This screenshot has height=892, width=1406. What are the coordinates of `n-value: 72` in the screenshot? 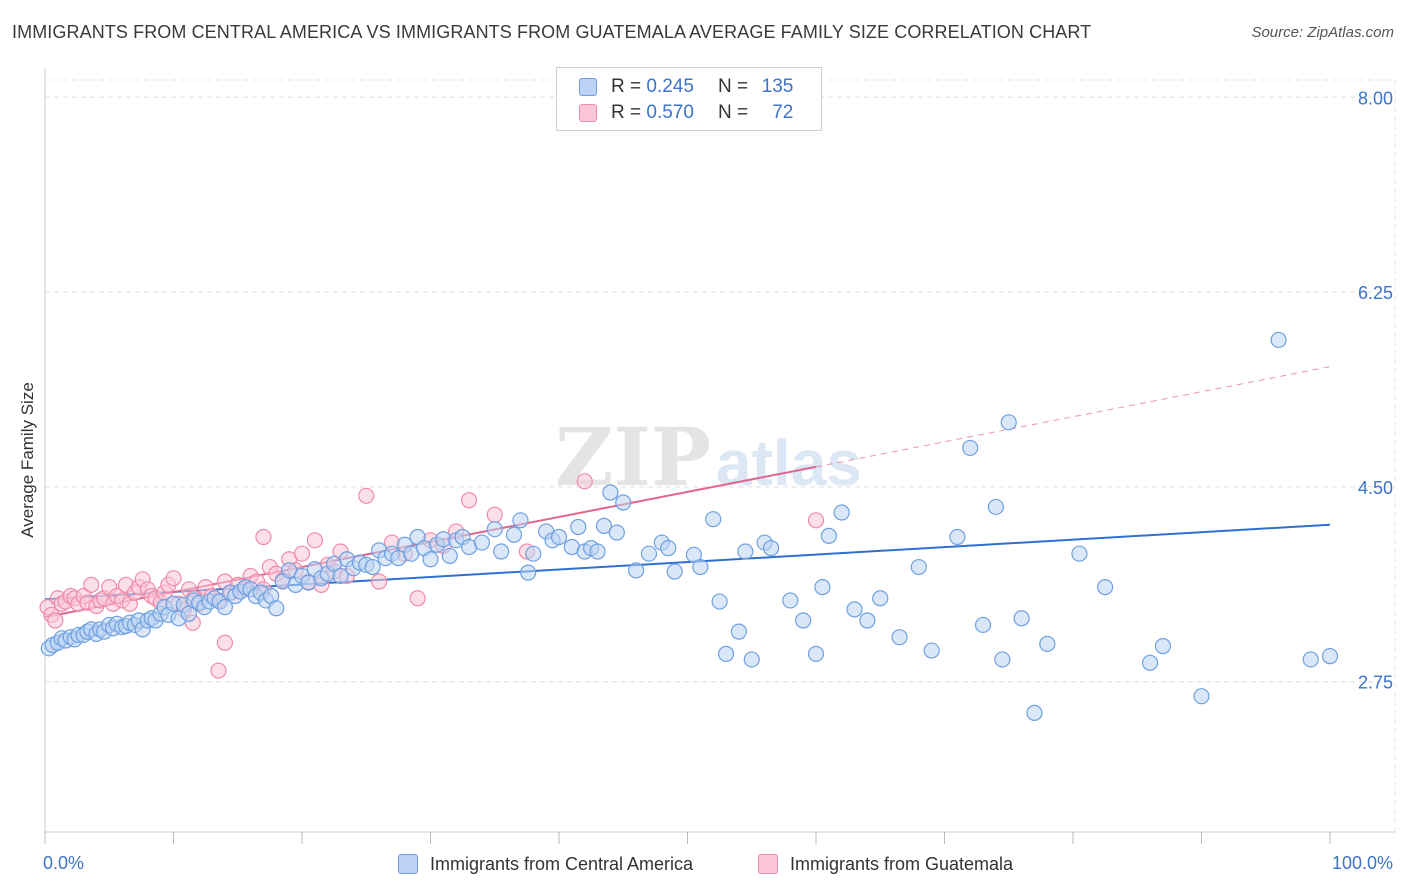 It's located at (783, 112).